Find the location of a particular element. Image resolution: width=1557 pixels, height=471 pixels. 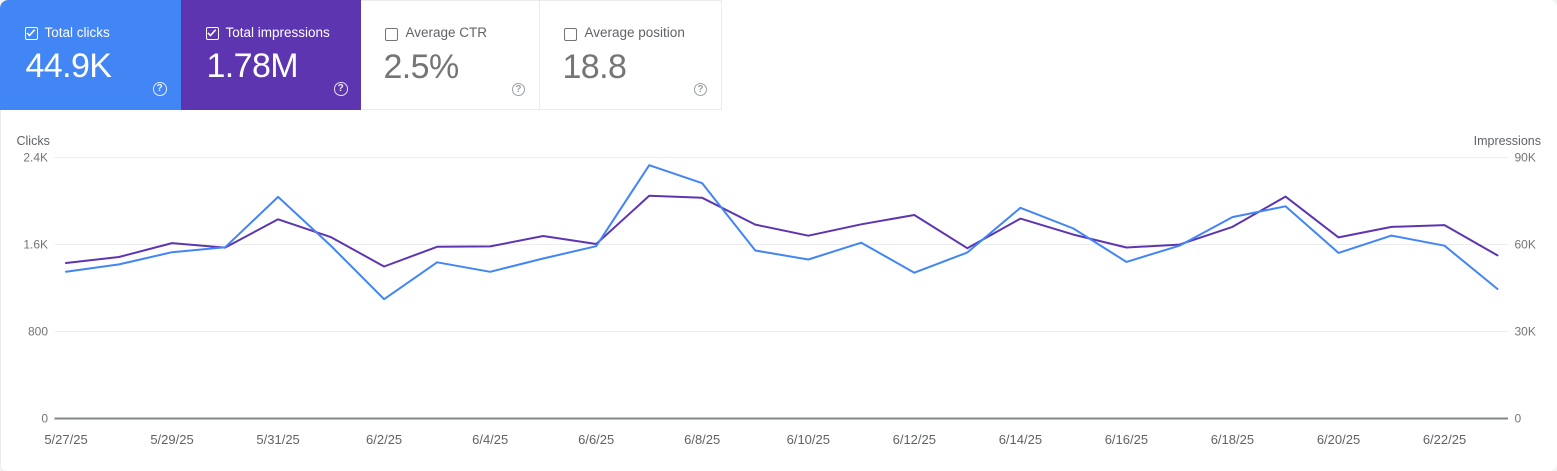

svg-text: 6/2/25 is located at coordinates (384, 439).